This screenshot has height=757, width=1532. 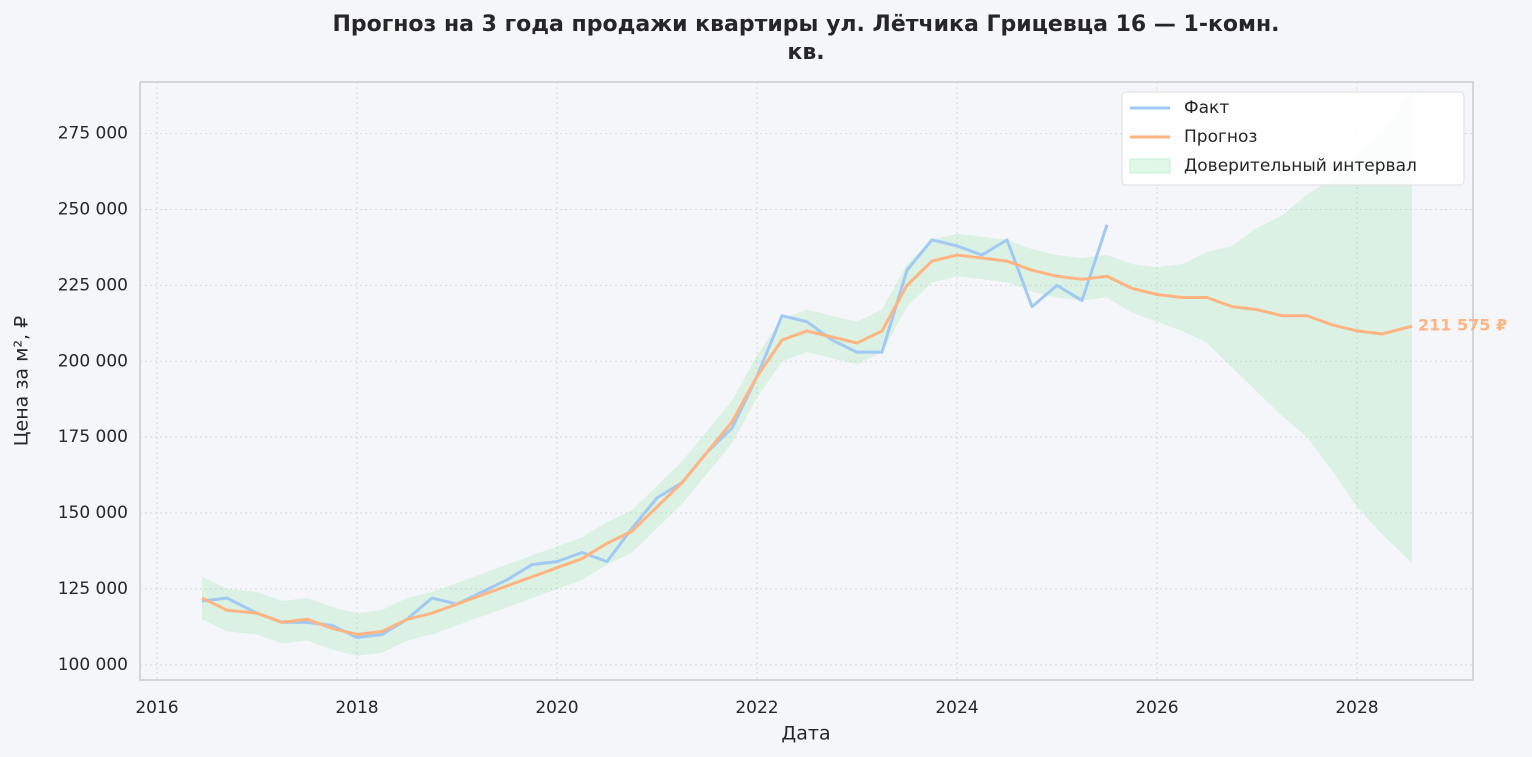 What do you see at coordinates (356, 708) in the screenshot?
I see `x-tick-label: 2018` at bounding box center [356, 708].